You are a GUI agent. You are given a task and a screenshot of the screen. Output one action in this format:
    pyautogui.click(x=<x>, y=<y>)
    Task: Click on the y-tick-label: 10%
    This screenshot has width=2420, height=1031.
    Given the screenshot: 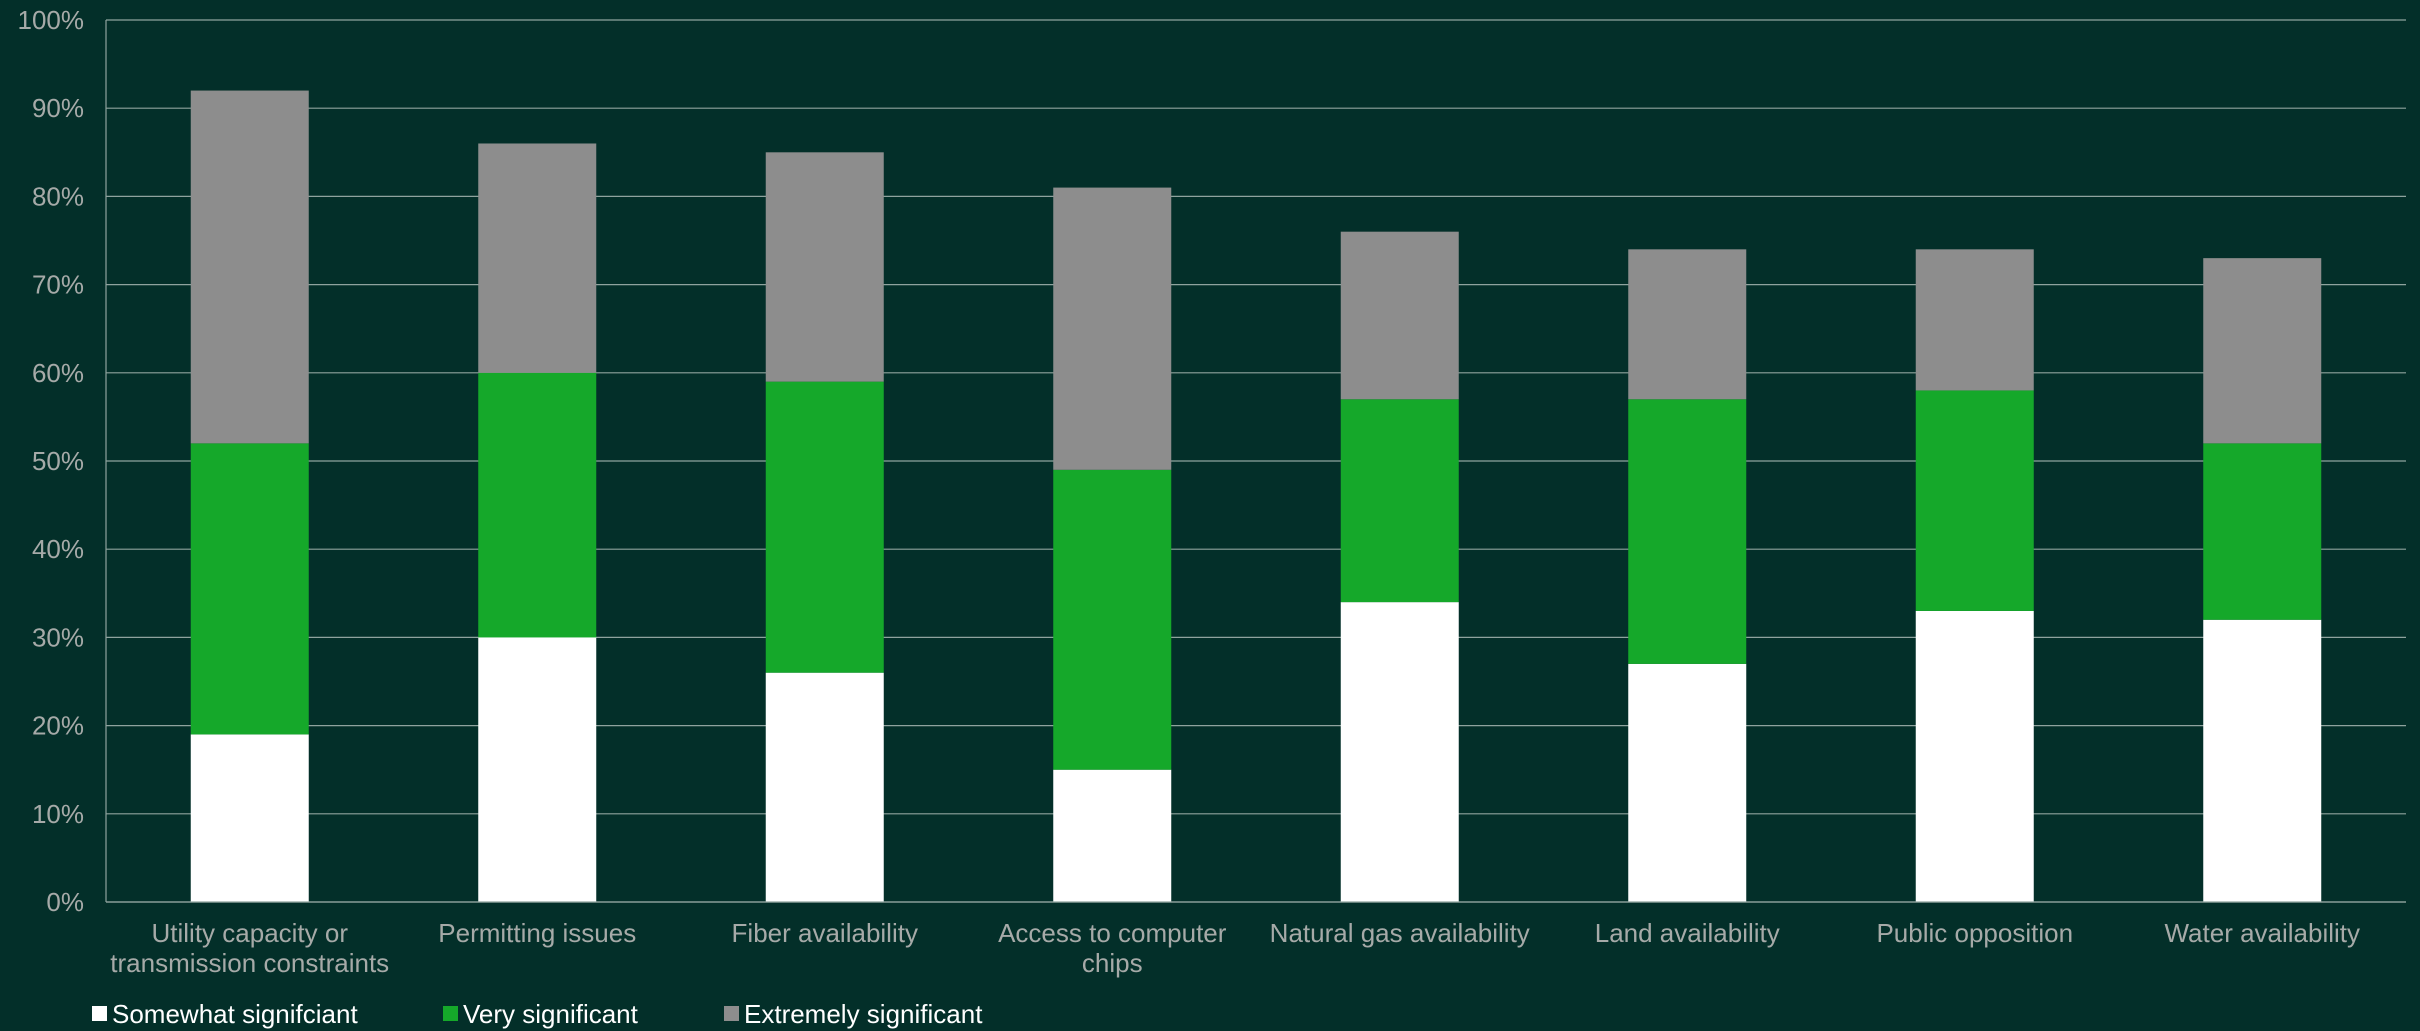 What is the action you would take?
    pyautogui.click(x=58, y=814)
    